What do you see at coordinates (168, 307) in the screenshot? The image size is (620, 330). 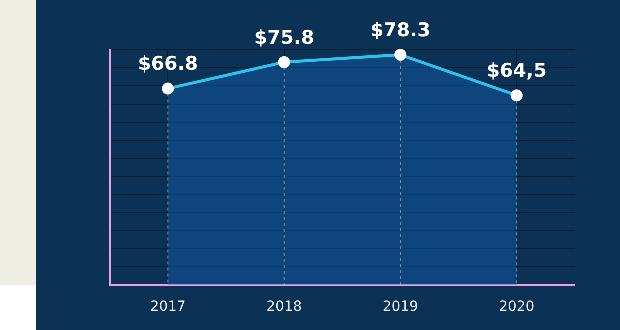 I see `x-tick-label: 2017` at bounding box center [168, 307].